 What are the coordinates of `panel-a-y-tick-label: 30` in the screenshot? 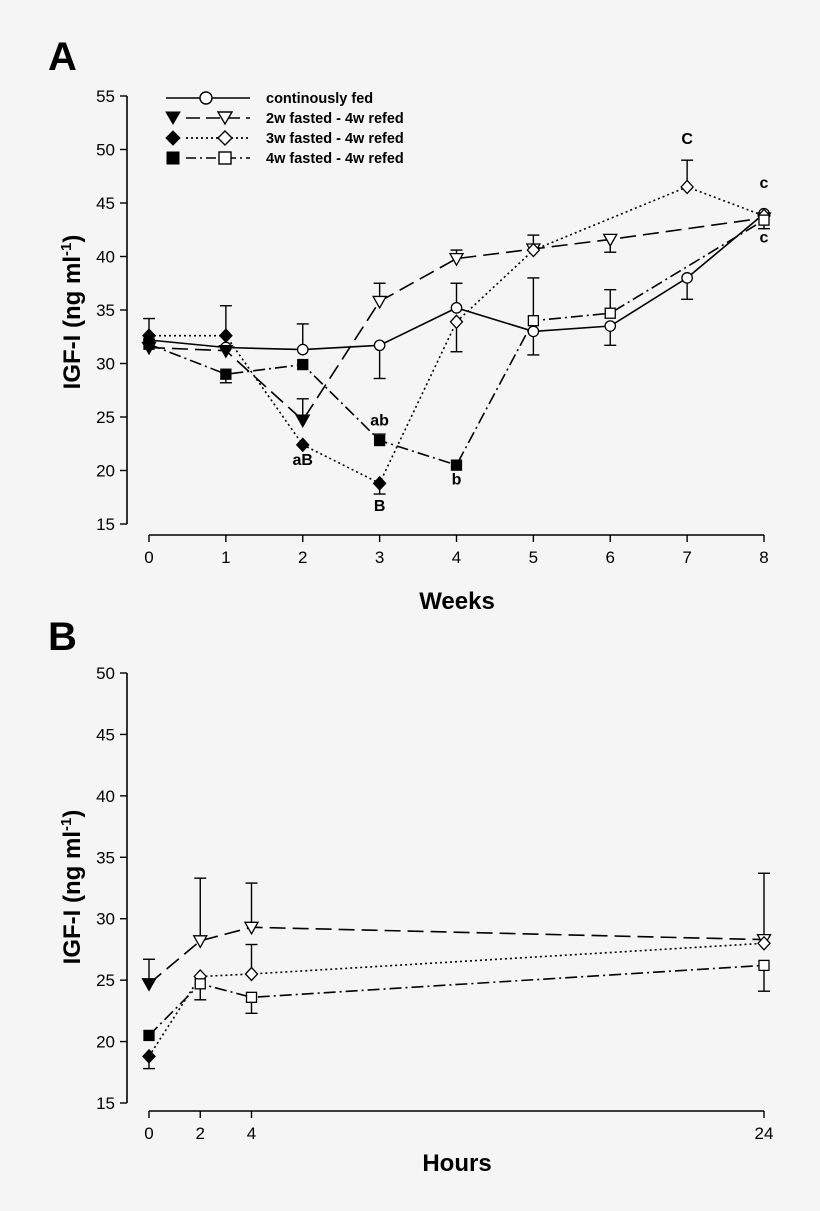 It's located at (105, 364).